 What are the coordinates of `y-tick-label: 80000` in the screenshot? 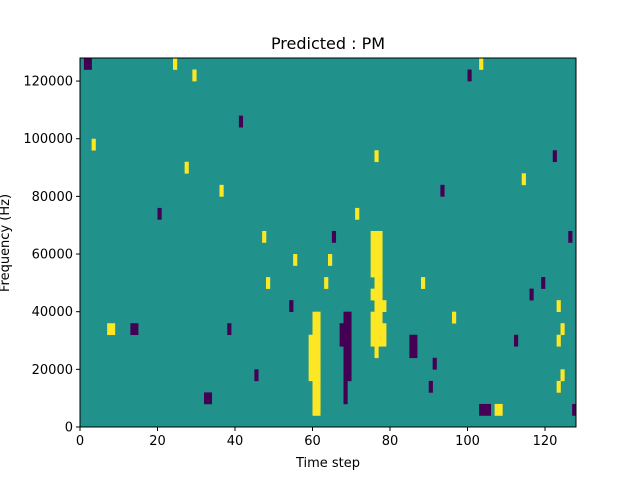 It's located at (52, 197).